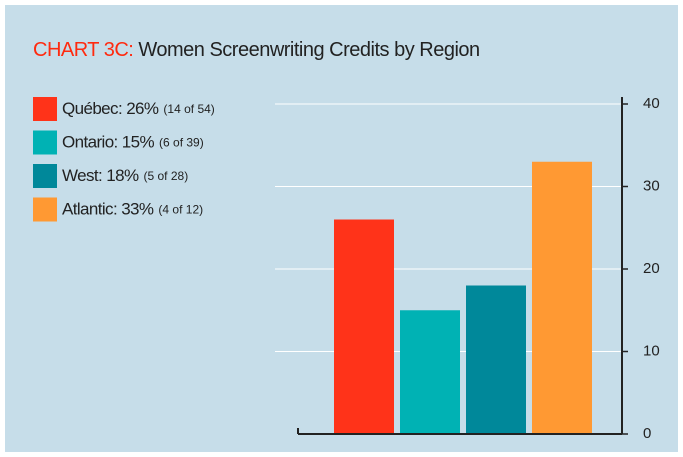 The width and height of the screenshot is (683, 457). What do you see at coordinates (83, 50) in the screenshot?
I see `title-prefix: CHART 3C:` at bounding box center [83, 50].